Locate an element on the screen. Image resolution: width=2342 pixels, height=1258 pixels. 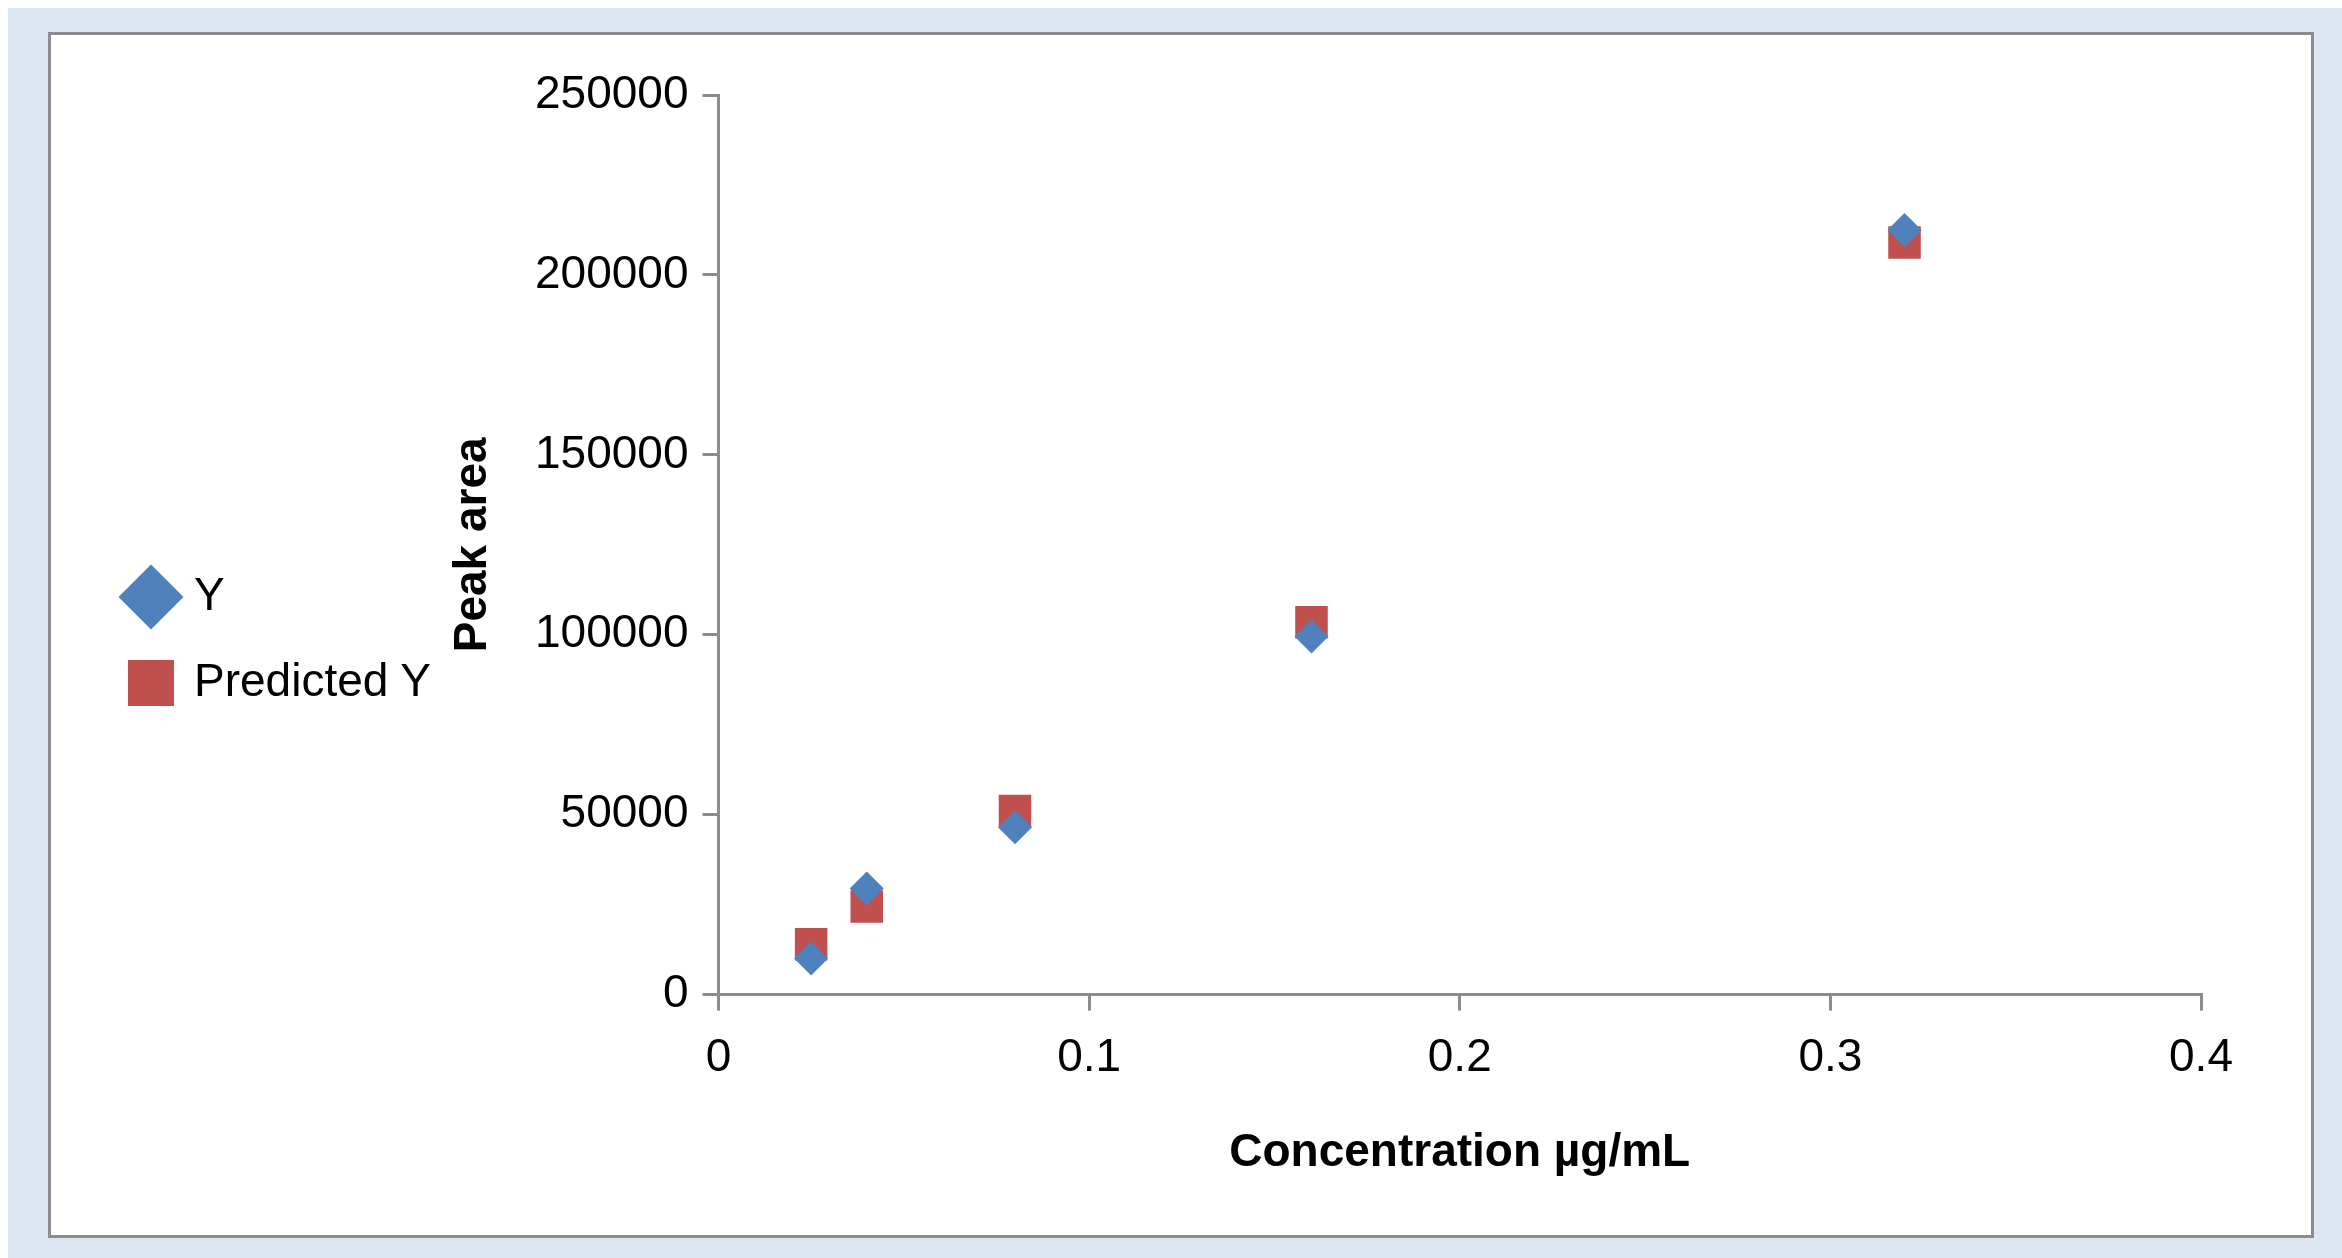
y-tick-label: 250000 is located at coordinates (611, 91).